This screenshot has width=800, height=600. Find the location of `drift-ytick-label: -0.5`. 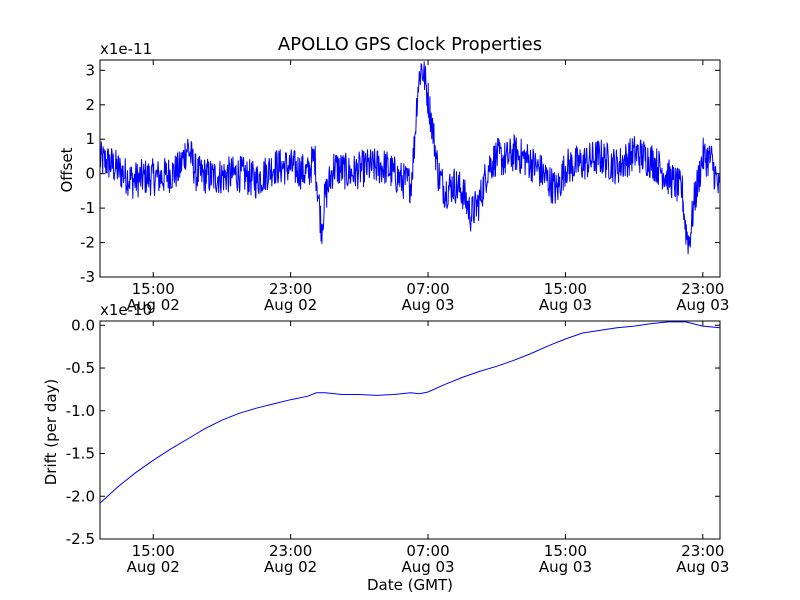

drift-ytick-label: -0.5 is located at coordinates (80, 368).